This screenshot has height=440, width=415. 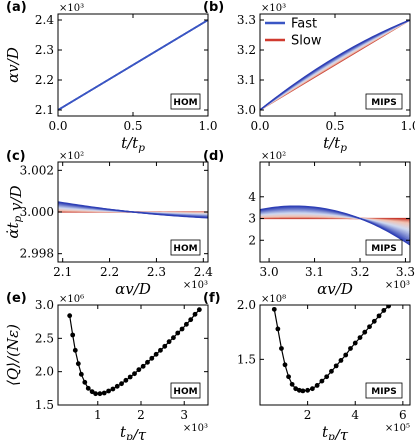 What do you see at coordinates (405, 272) in the screenshot?
I see `x-tick-label: 3.3` at bounding box center [405, 272].